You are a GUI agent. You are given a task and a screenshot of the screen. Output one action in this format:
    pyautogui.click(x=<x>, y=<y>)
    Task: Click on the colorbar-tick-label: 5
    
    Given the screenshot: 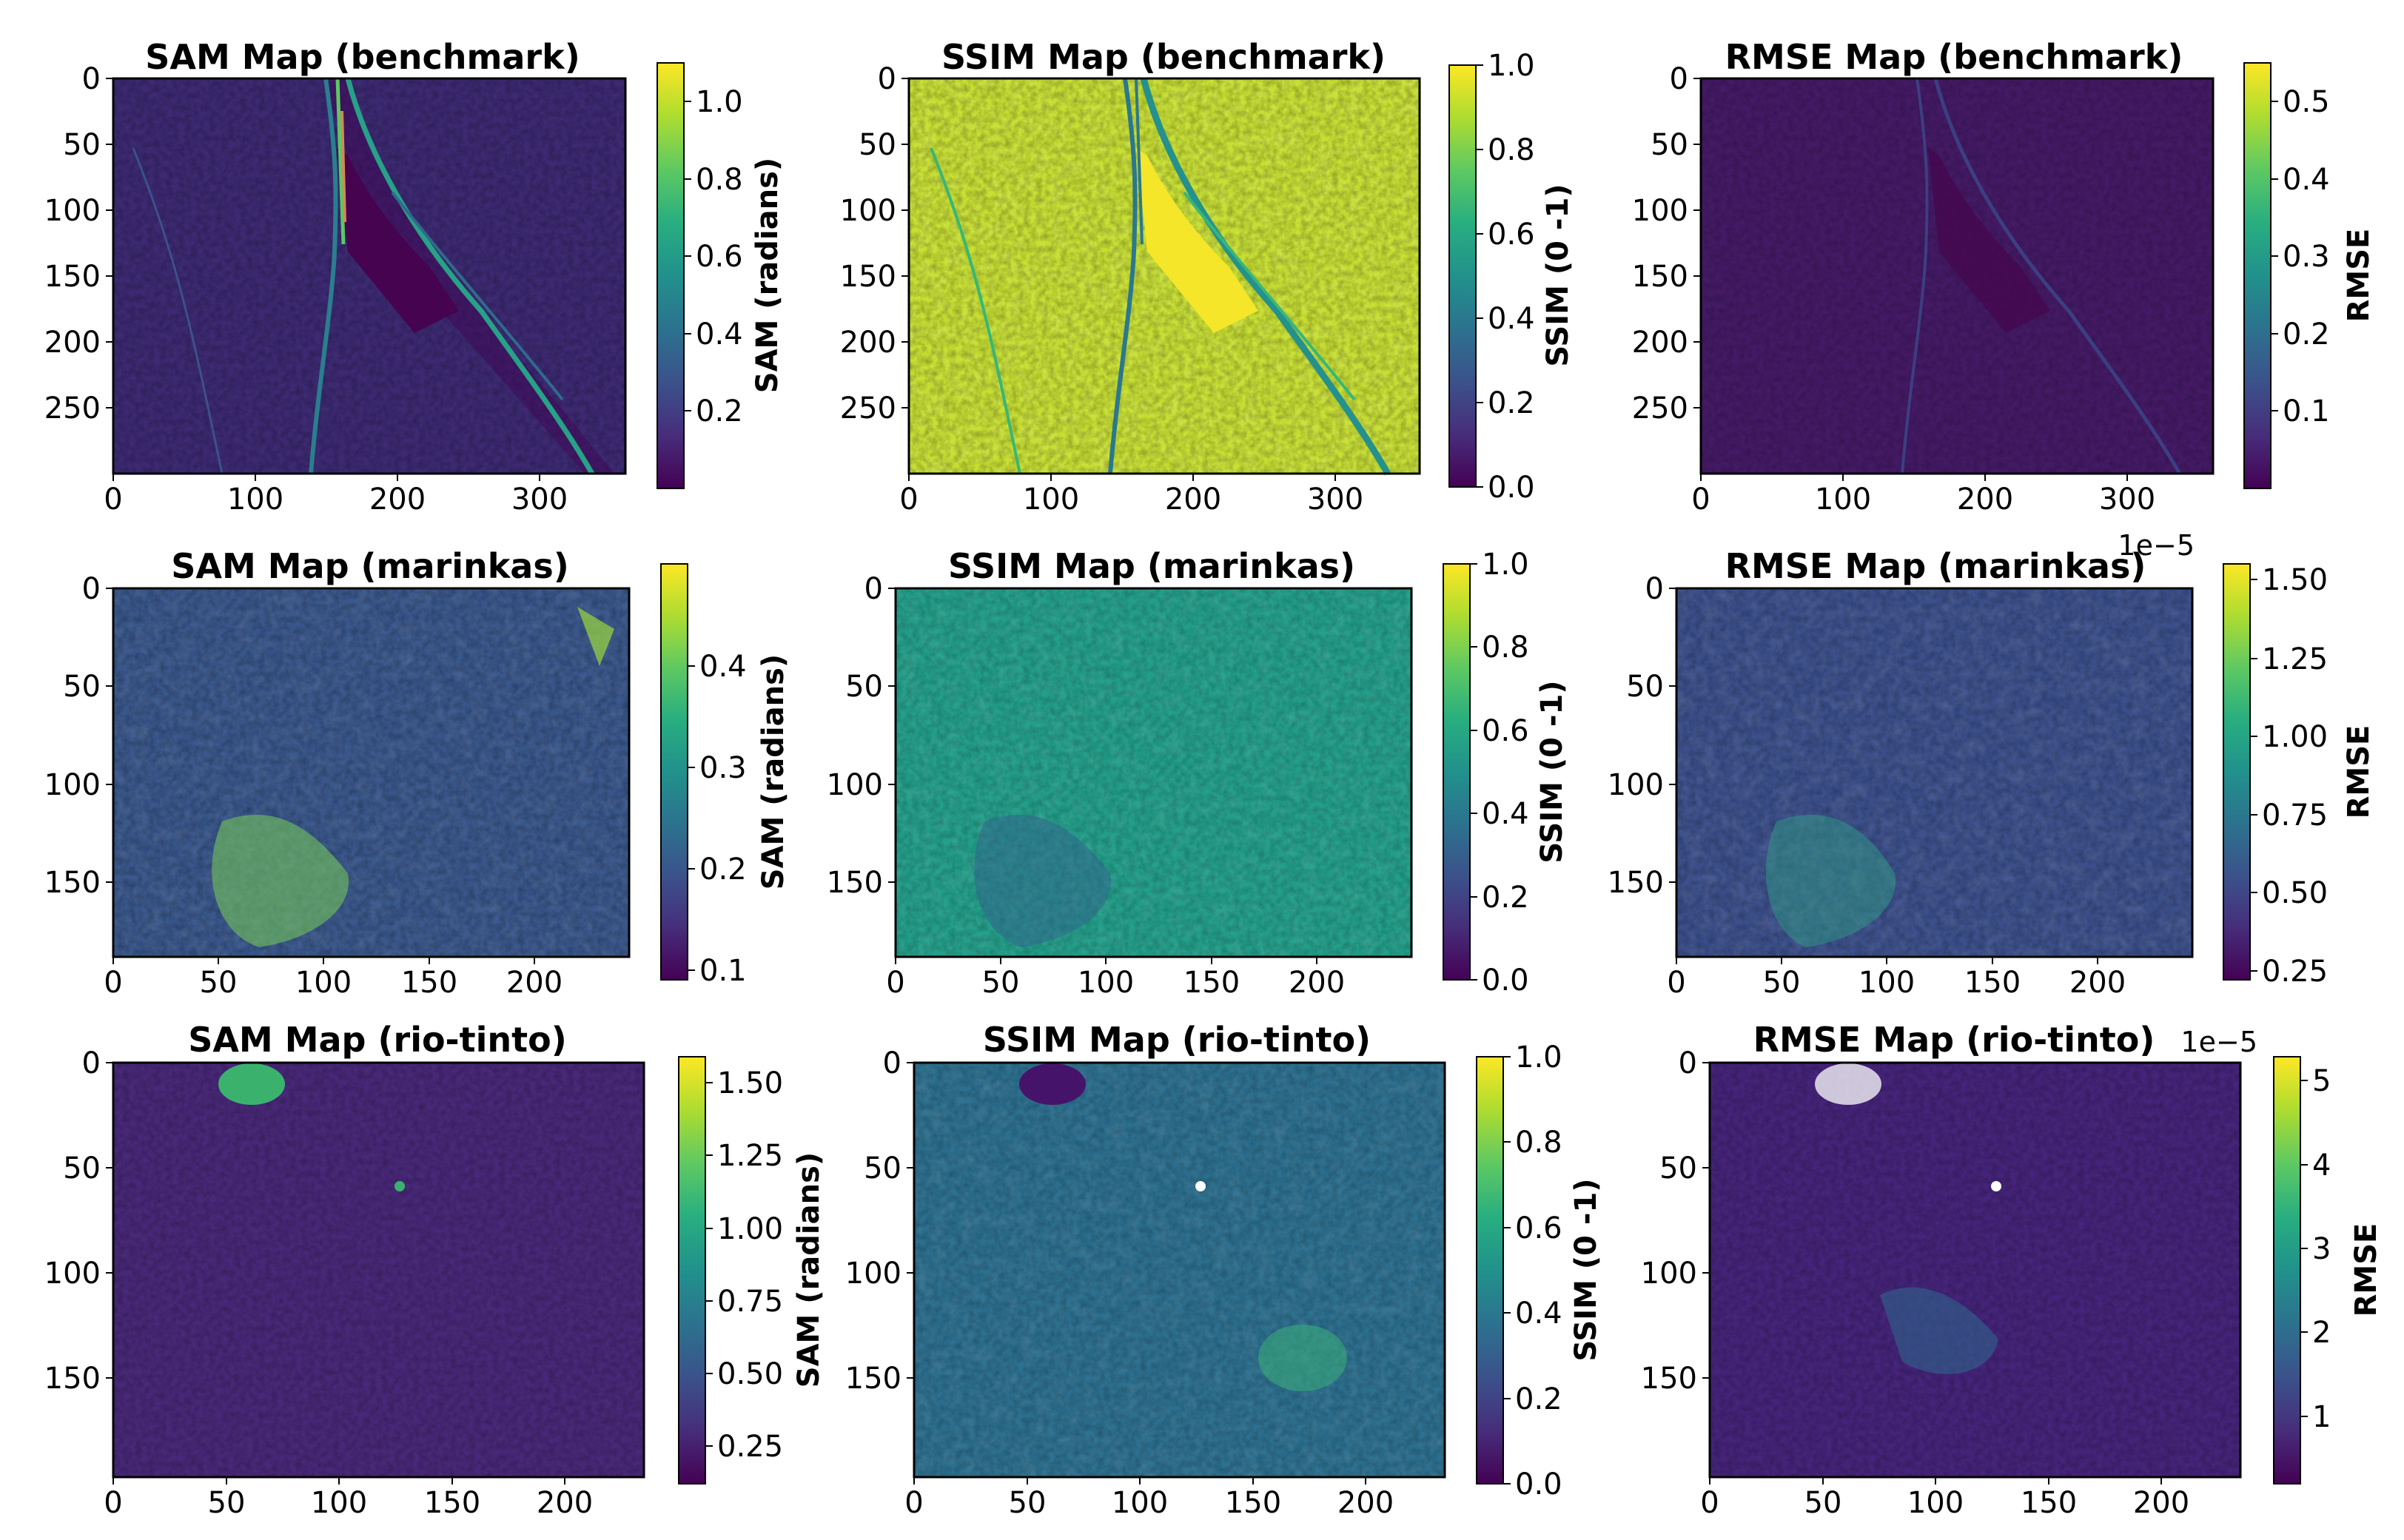 What is the action you would take?
    pyautogui.click(x=2321, y=1081)
    